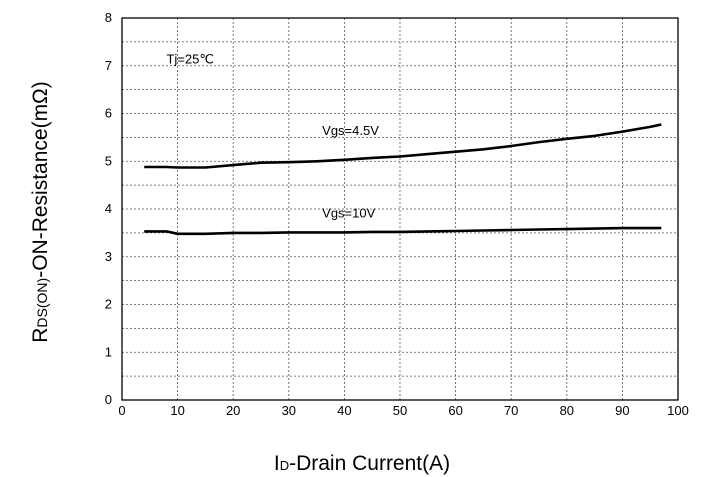 This screenshot has width=703, height=477. What do you see at coordinates (108, 351) in the screenshot?
I see `y-tick-label: 1` at bounding box center [108, 351].